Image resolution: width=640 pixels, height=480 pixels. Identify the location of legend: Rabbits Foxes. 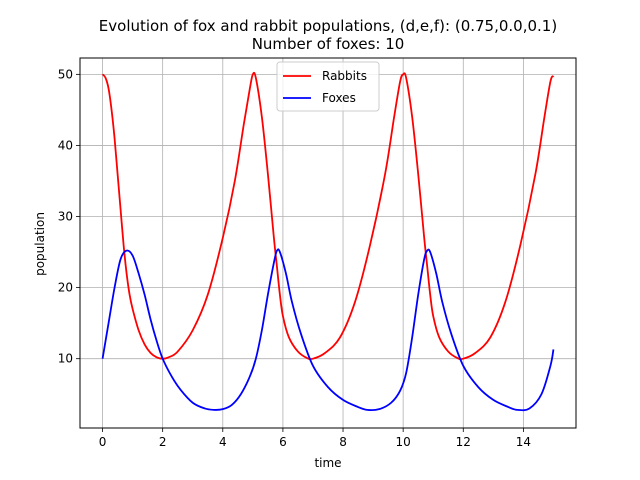
(328, 86).